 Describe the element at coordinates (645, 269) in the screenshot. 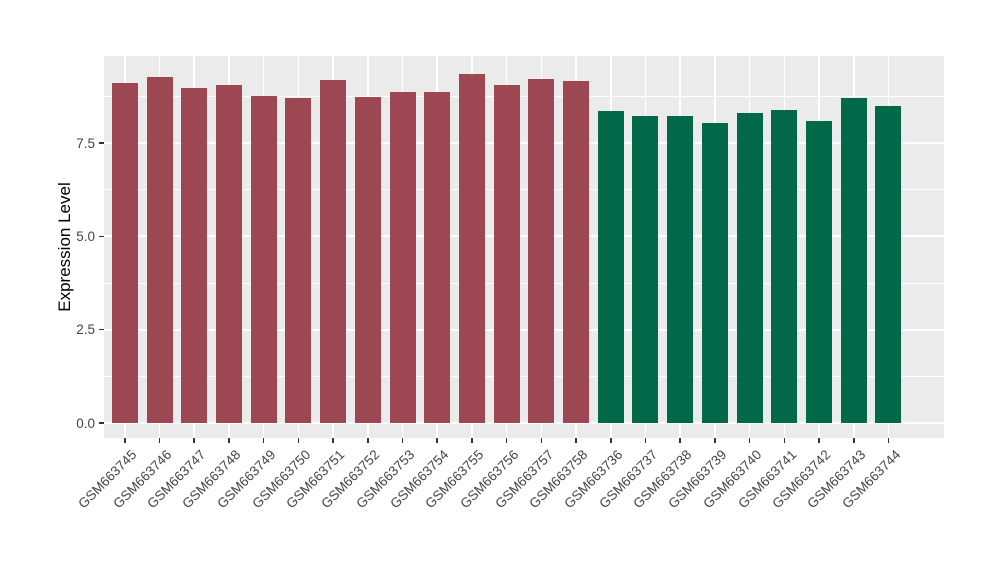

I see `bar-GSM663737` at that location.